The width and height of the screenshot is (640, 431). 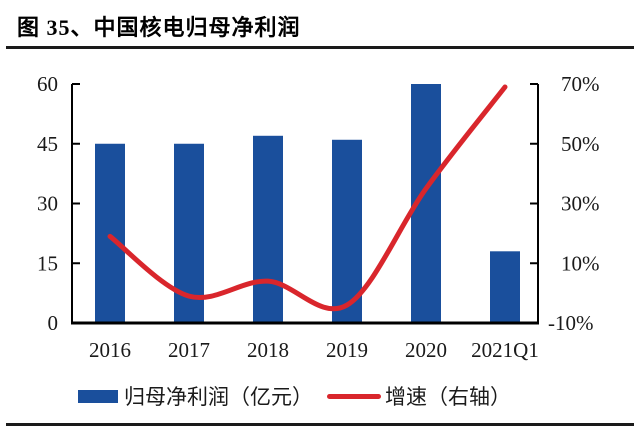 What do you see at coordinates (347, 350) in the screenshot?
I see `x-axis-label: 2019` at bounding box center [347, 350].